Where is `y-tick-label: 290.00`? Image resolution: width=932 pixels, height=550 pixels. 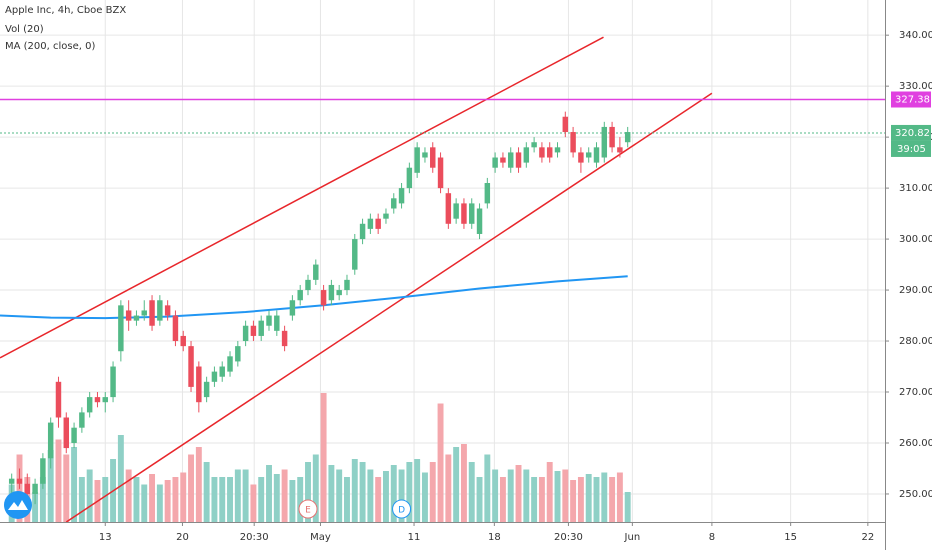 y-tick-label: 290.00 is located at coordinates (915, 290).